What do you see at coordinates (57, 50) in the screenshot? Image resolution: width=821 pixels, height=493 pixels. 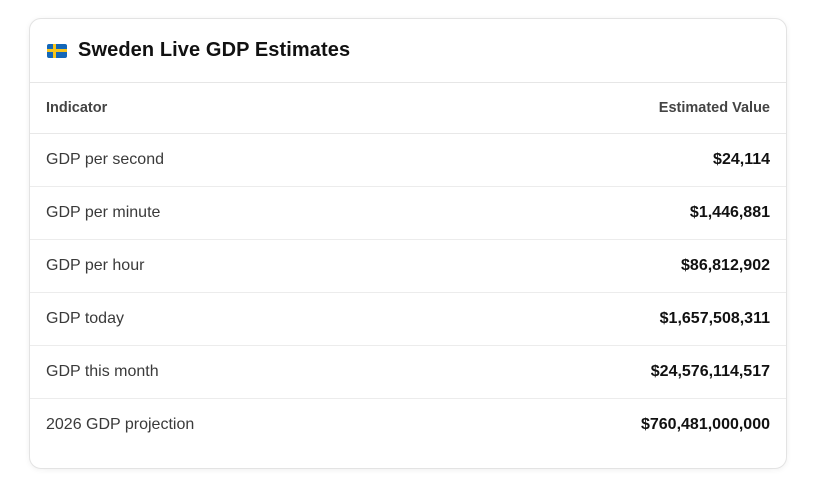 I see `sweden-flag-icon` at bounding box center [57, 50].